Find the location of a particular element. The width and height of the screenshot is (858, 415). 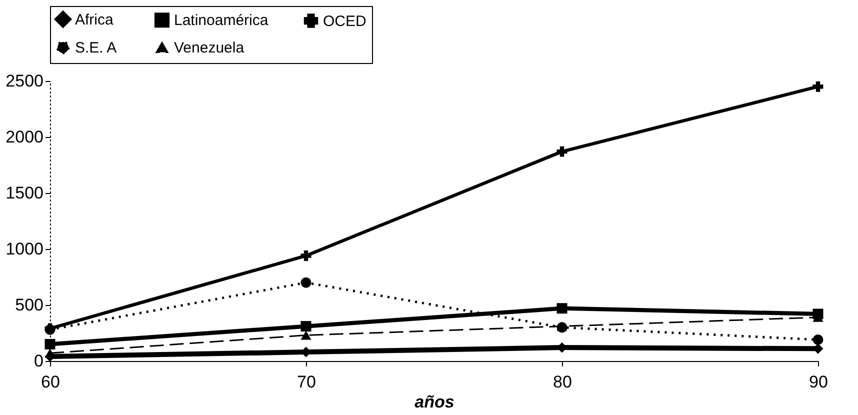

legend-label: Latinoamérica is located at coordinates (221, 21).